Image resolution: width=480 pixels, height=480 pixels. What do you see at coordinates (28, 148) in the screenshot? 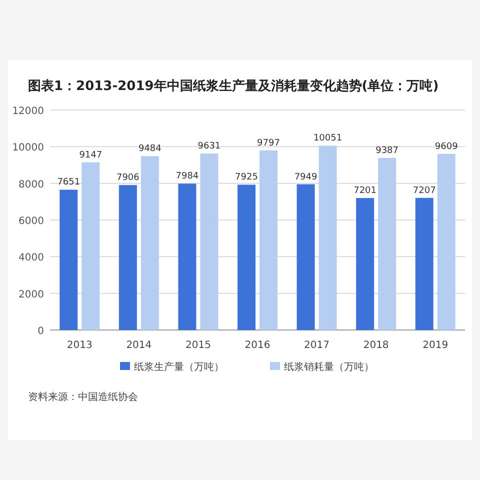
I see `y-tick-label: 10000` at bounding box center [28, 148].